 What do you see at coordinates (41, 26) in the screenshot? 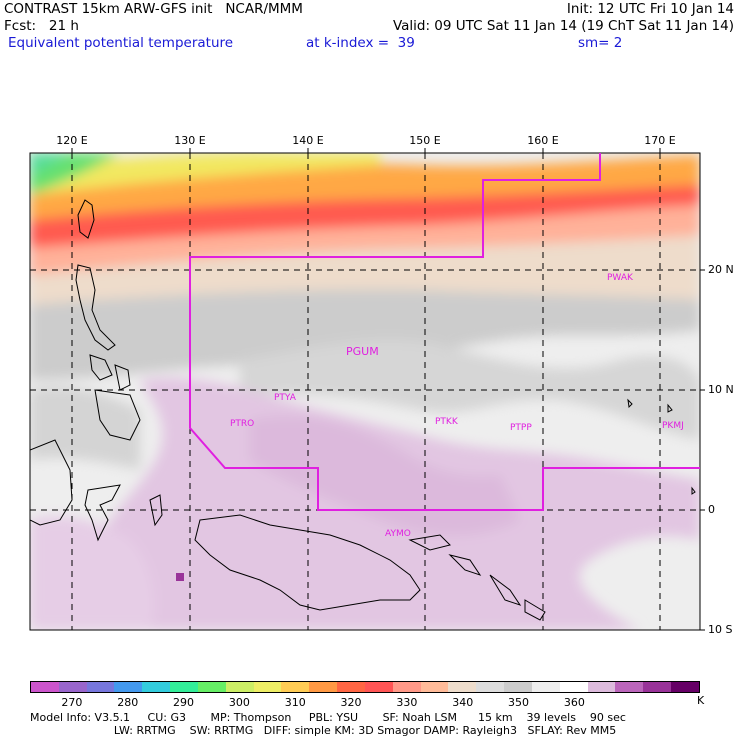
I see `header-forecast-hour: Fcst: 21 h` at bounding box center [41, 26].